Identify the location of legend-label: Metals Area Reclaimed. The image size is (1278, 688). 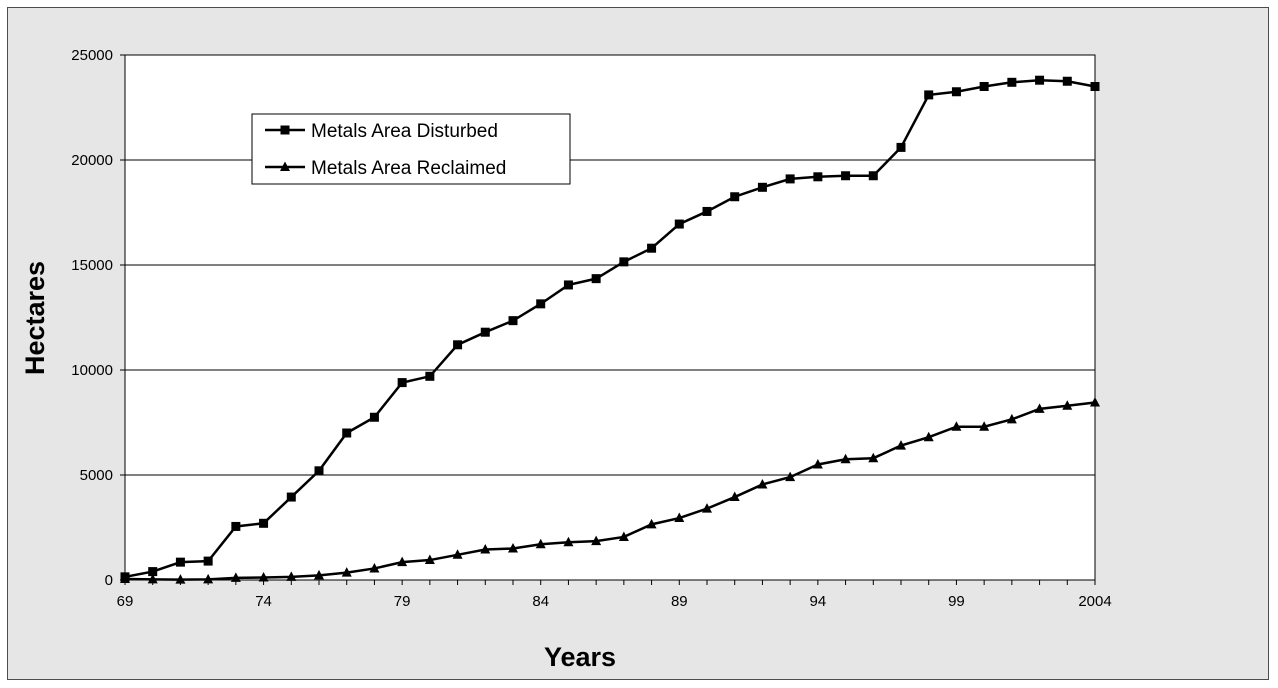
(408, 168).